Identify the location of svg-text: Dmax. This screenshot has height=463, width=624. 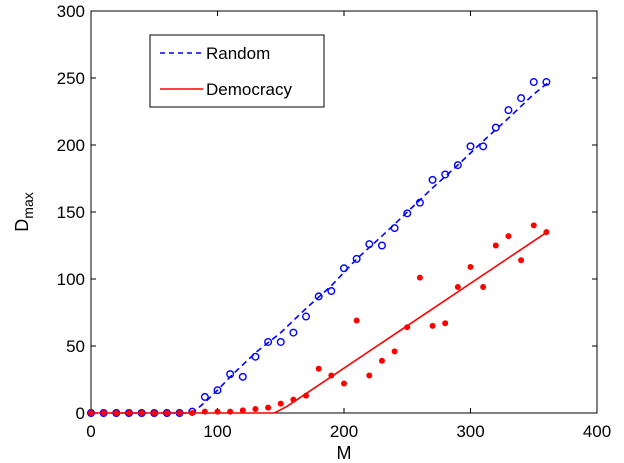
(24, 211).